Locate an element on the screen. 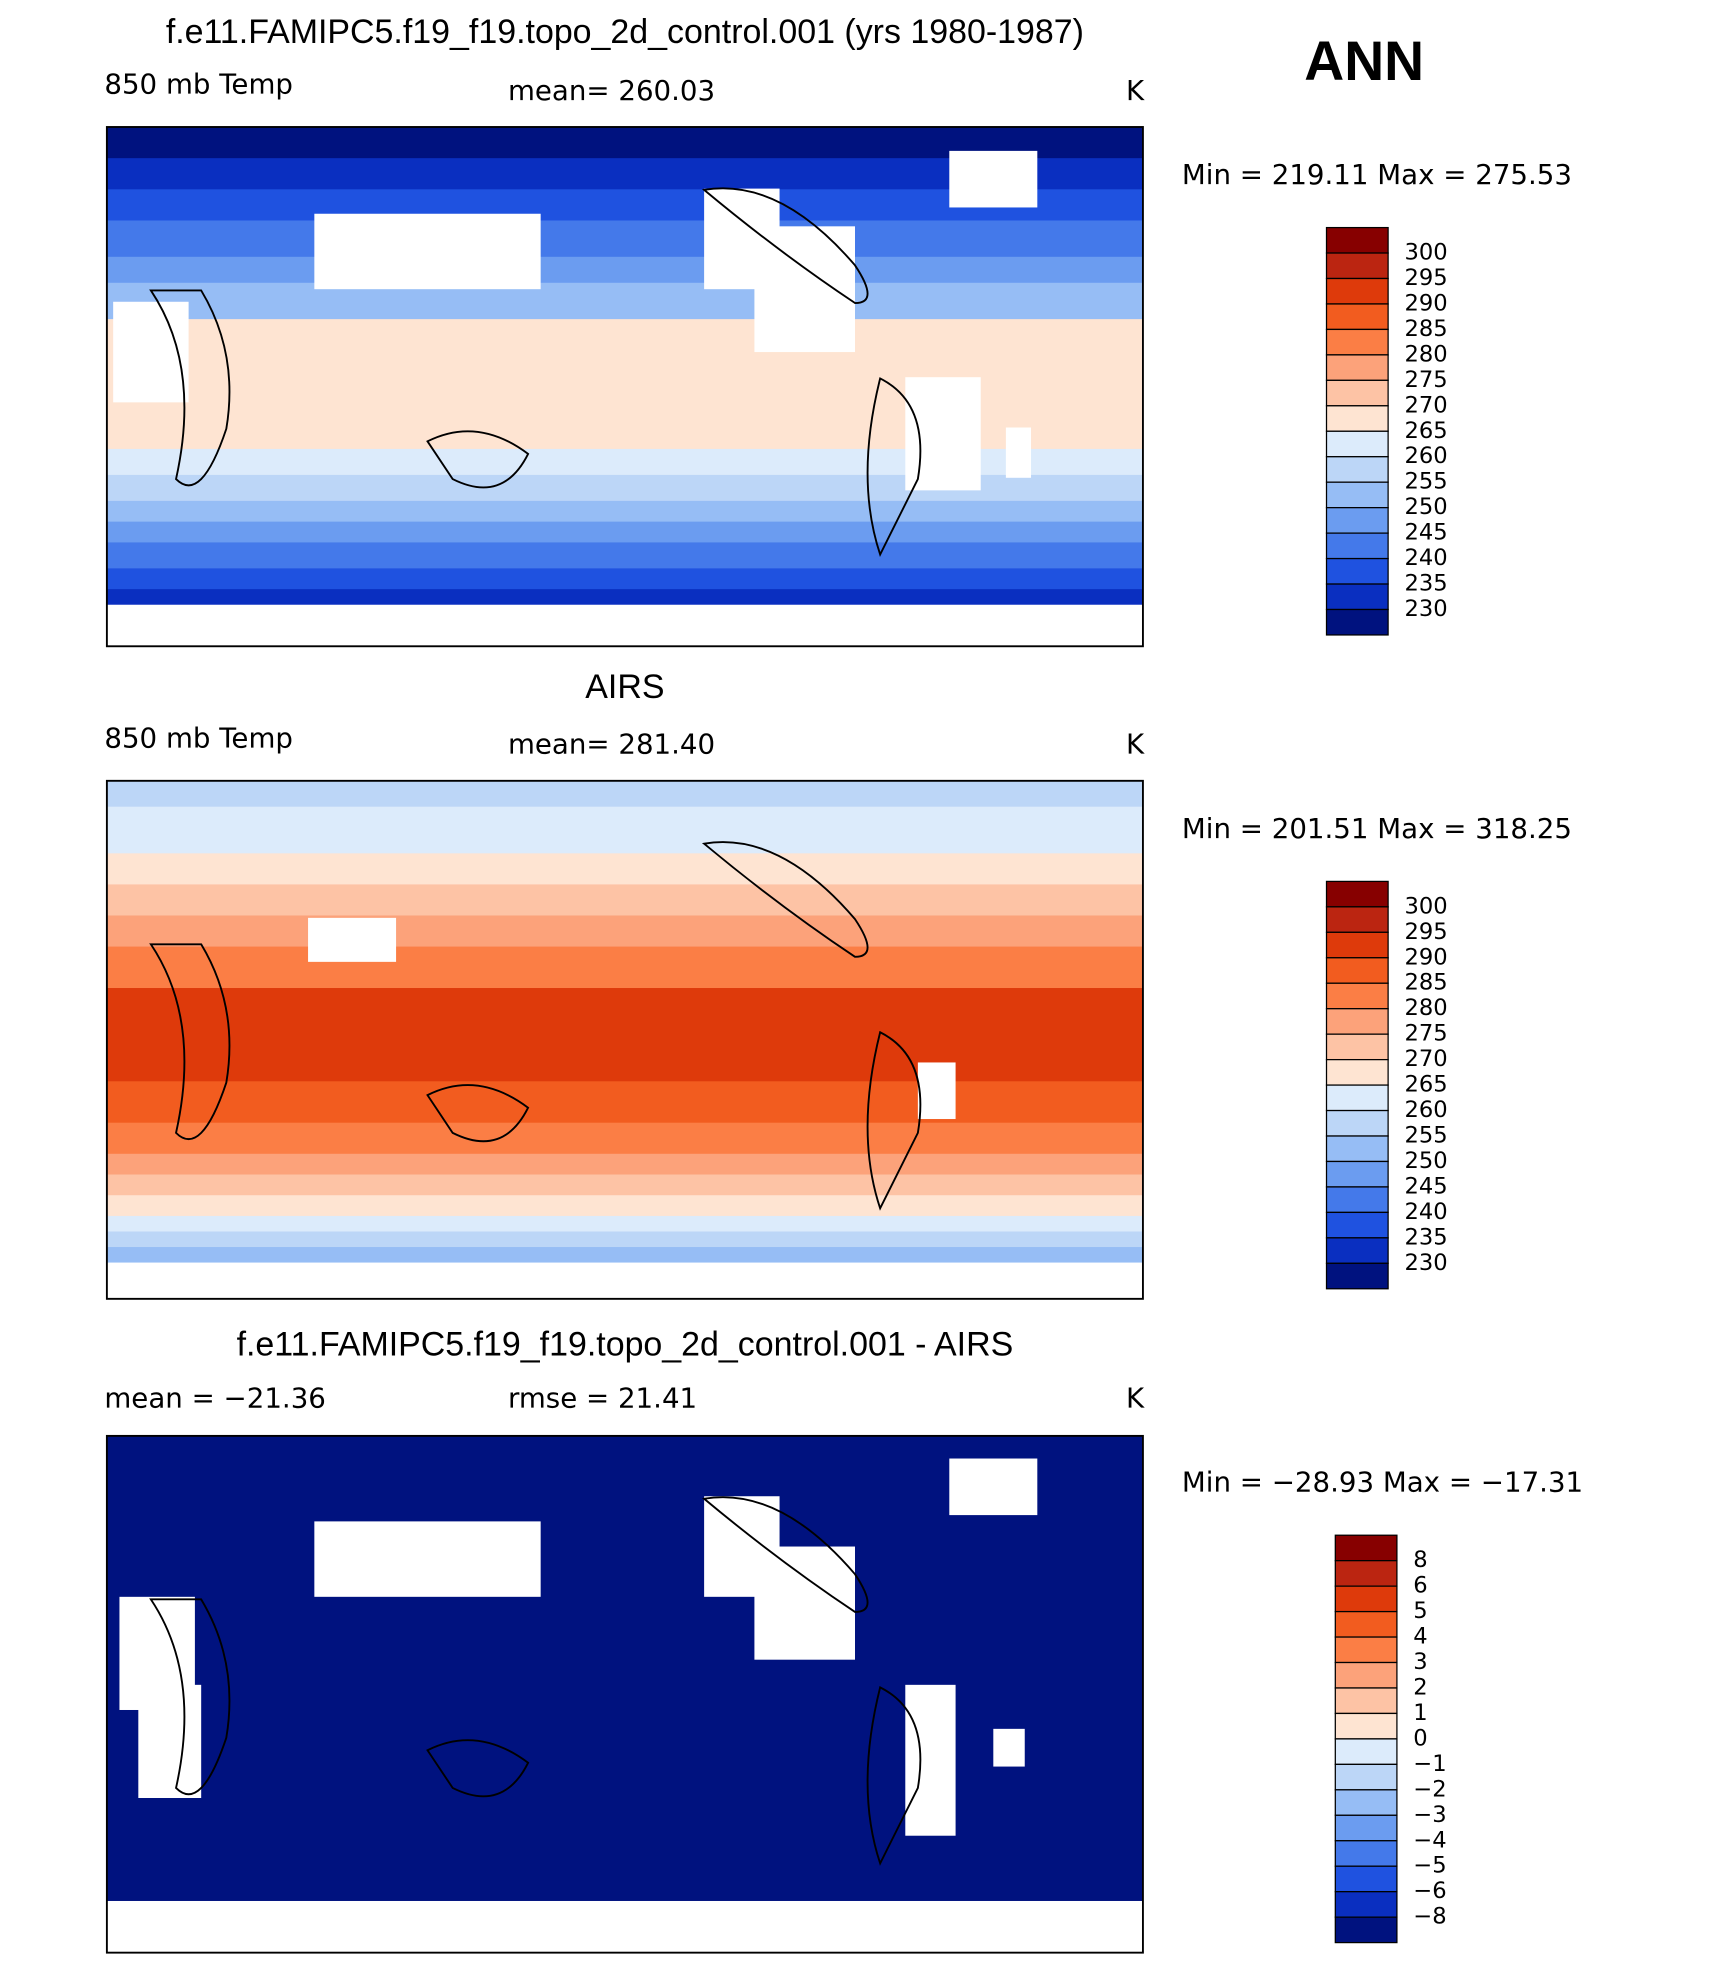  colorbar-label: 270 is located at coordinates (1425, 1059).